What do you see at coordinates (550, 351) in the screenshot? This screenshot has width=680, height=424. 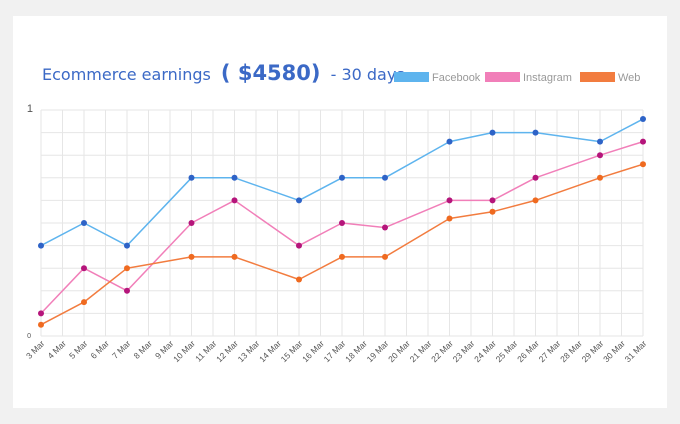 I see `x-tick-label: 27 Mar` at bounding box center [550, 351].